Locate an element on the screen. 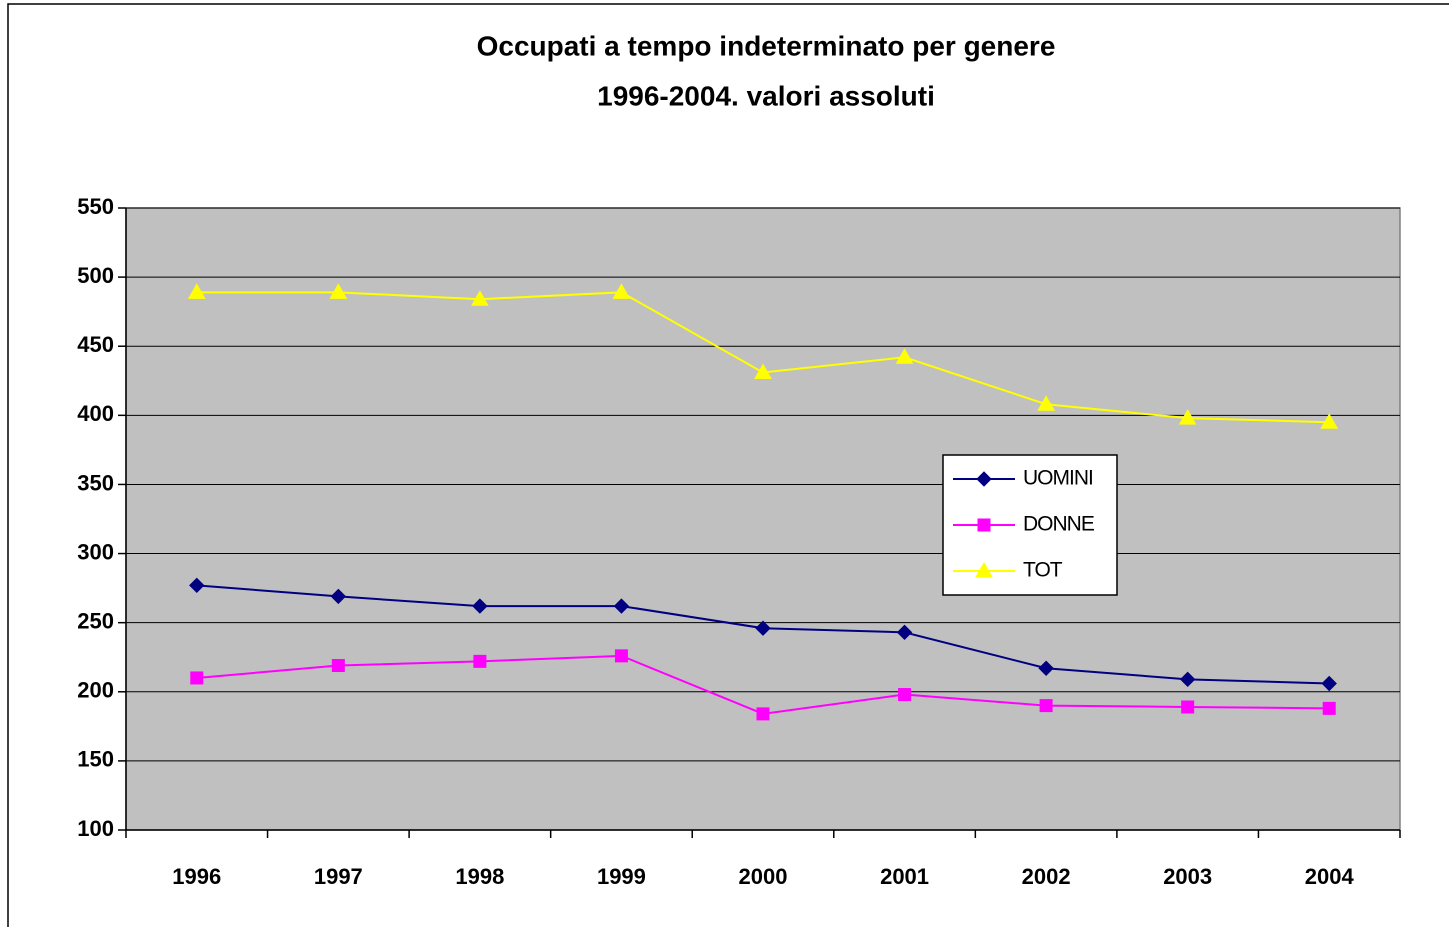 The height and width of the screenshot is (927, 1449). y-tick-label: 150 is located at coordinates (95, 759).